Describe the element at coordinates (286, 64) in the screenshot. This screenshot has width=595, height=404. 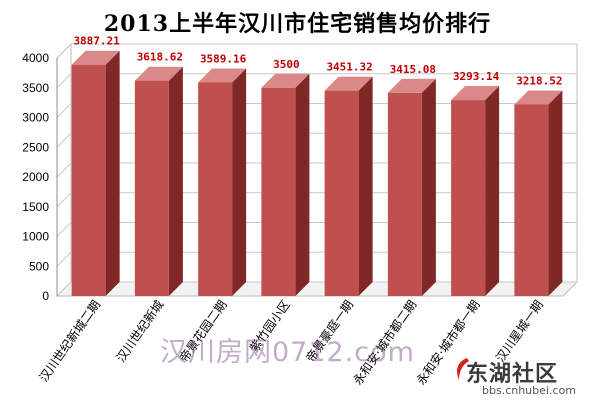
I see `data-label: 3500` at that location.